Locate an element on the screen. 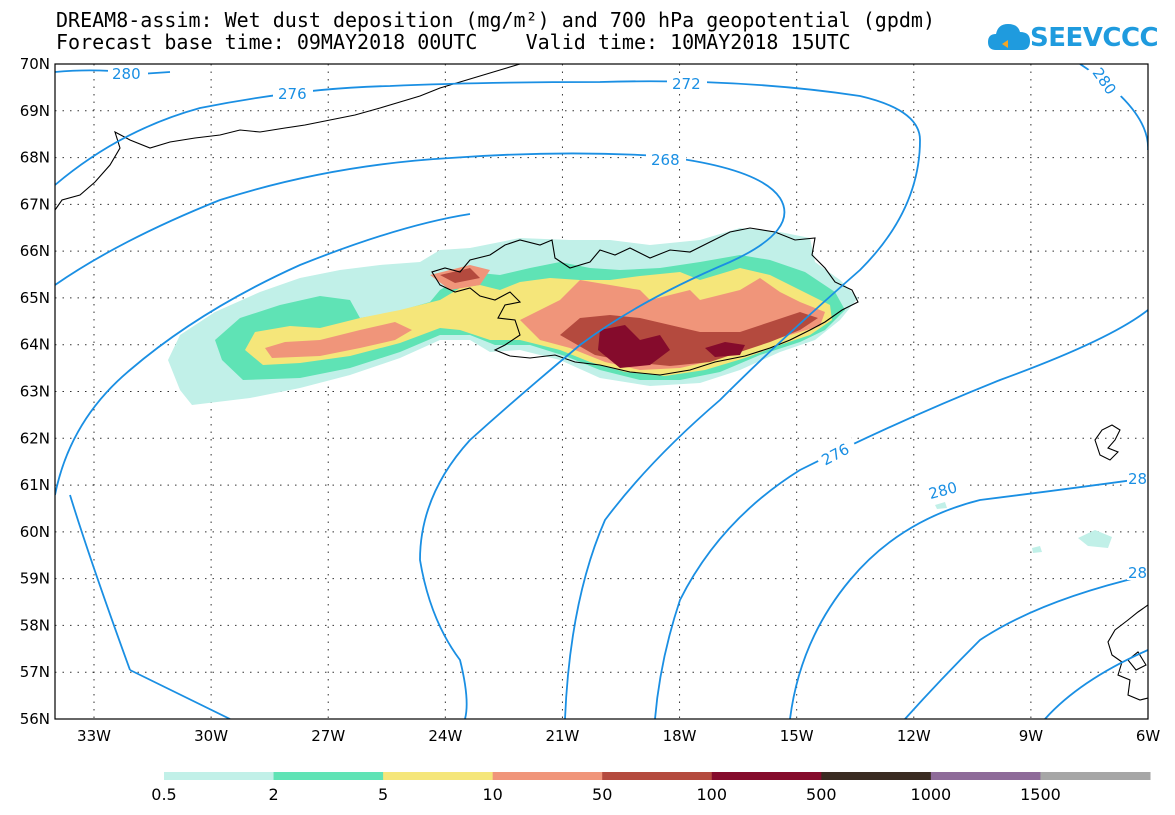  lon-label: 15W is located at coordinates (797, 736).